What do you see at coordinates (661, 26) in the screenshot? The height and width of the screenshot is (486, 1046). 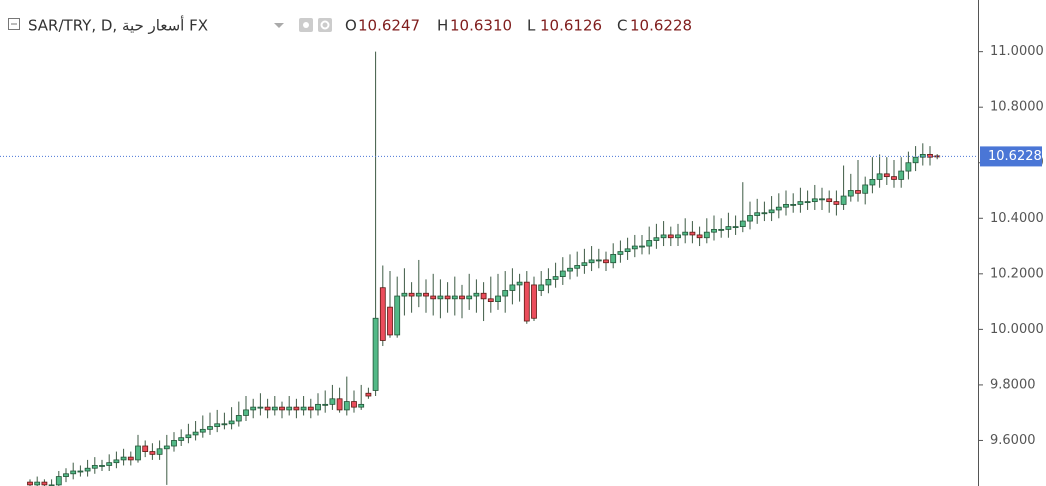 I see `ohlc-value: 10.6228` at bounding box center [661, 26].